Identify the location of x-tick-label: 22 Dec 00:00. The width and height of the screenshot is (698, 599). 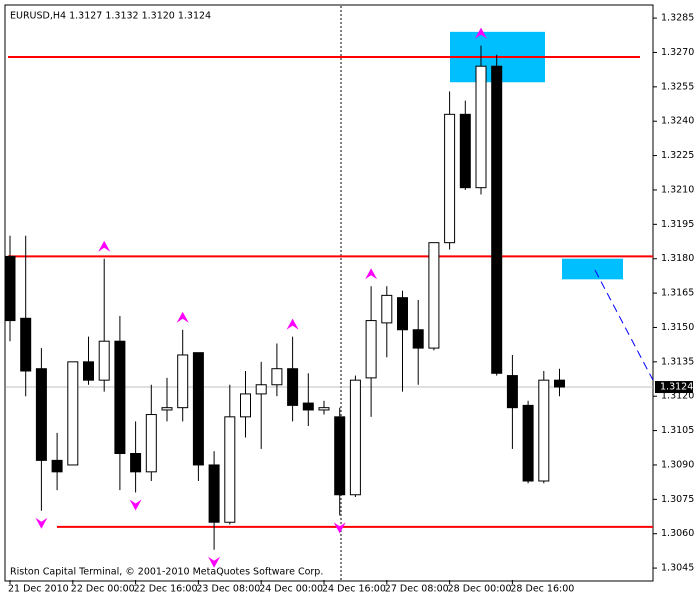
(103, 589).